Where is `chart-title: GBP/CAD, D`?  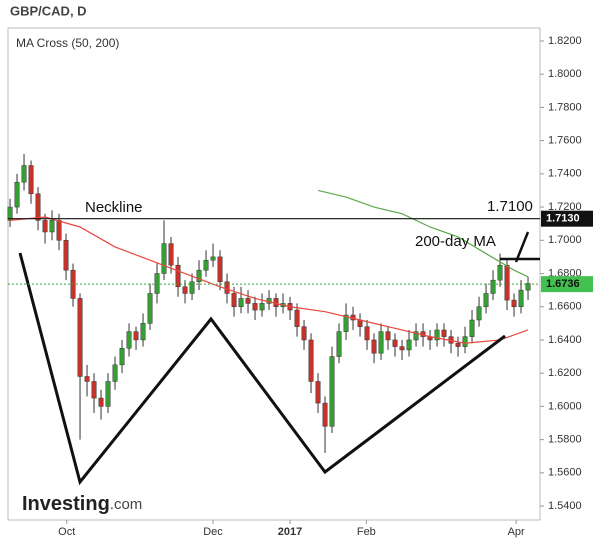
chart-title: GBP/CAD, D is located at coordinates (48, 10).